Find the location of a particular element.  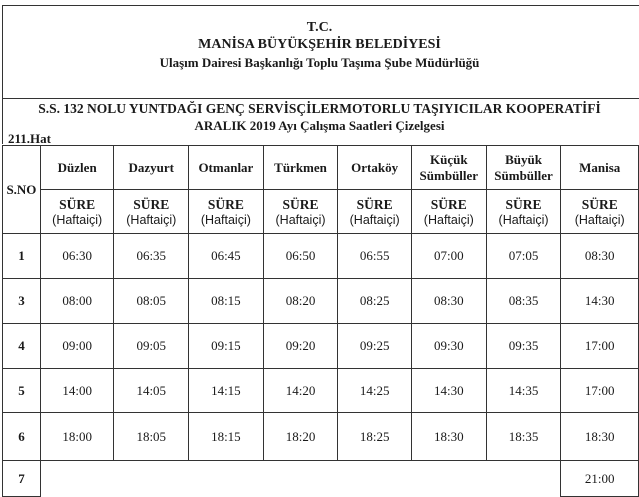

time-cell: 09:00 is located at coordinates (77, 346).